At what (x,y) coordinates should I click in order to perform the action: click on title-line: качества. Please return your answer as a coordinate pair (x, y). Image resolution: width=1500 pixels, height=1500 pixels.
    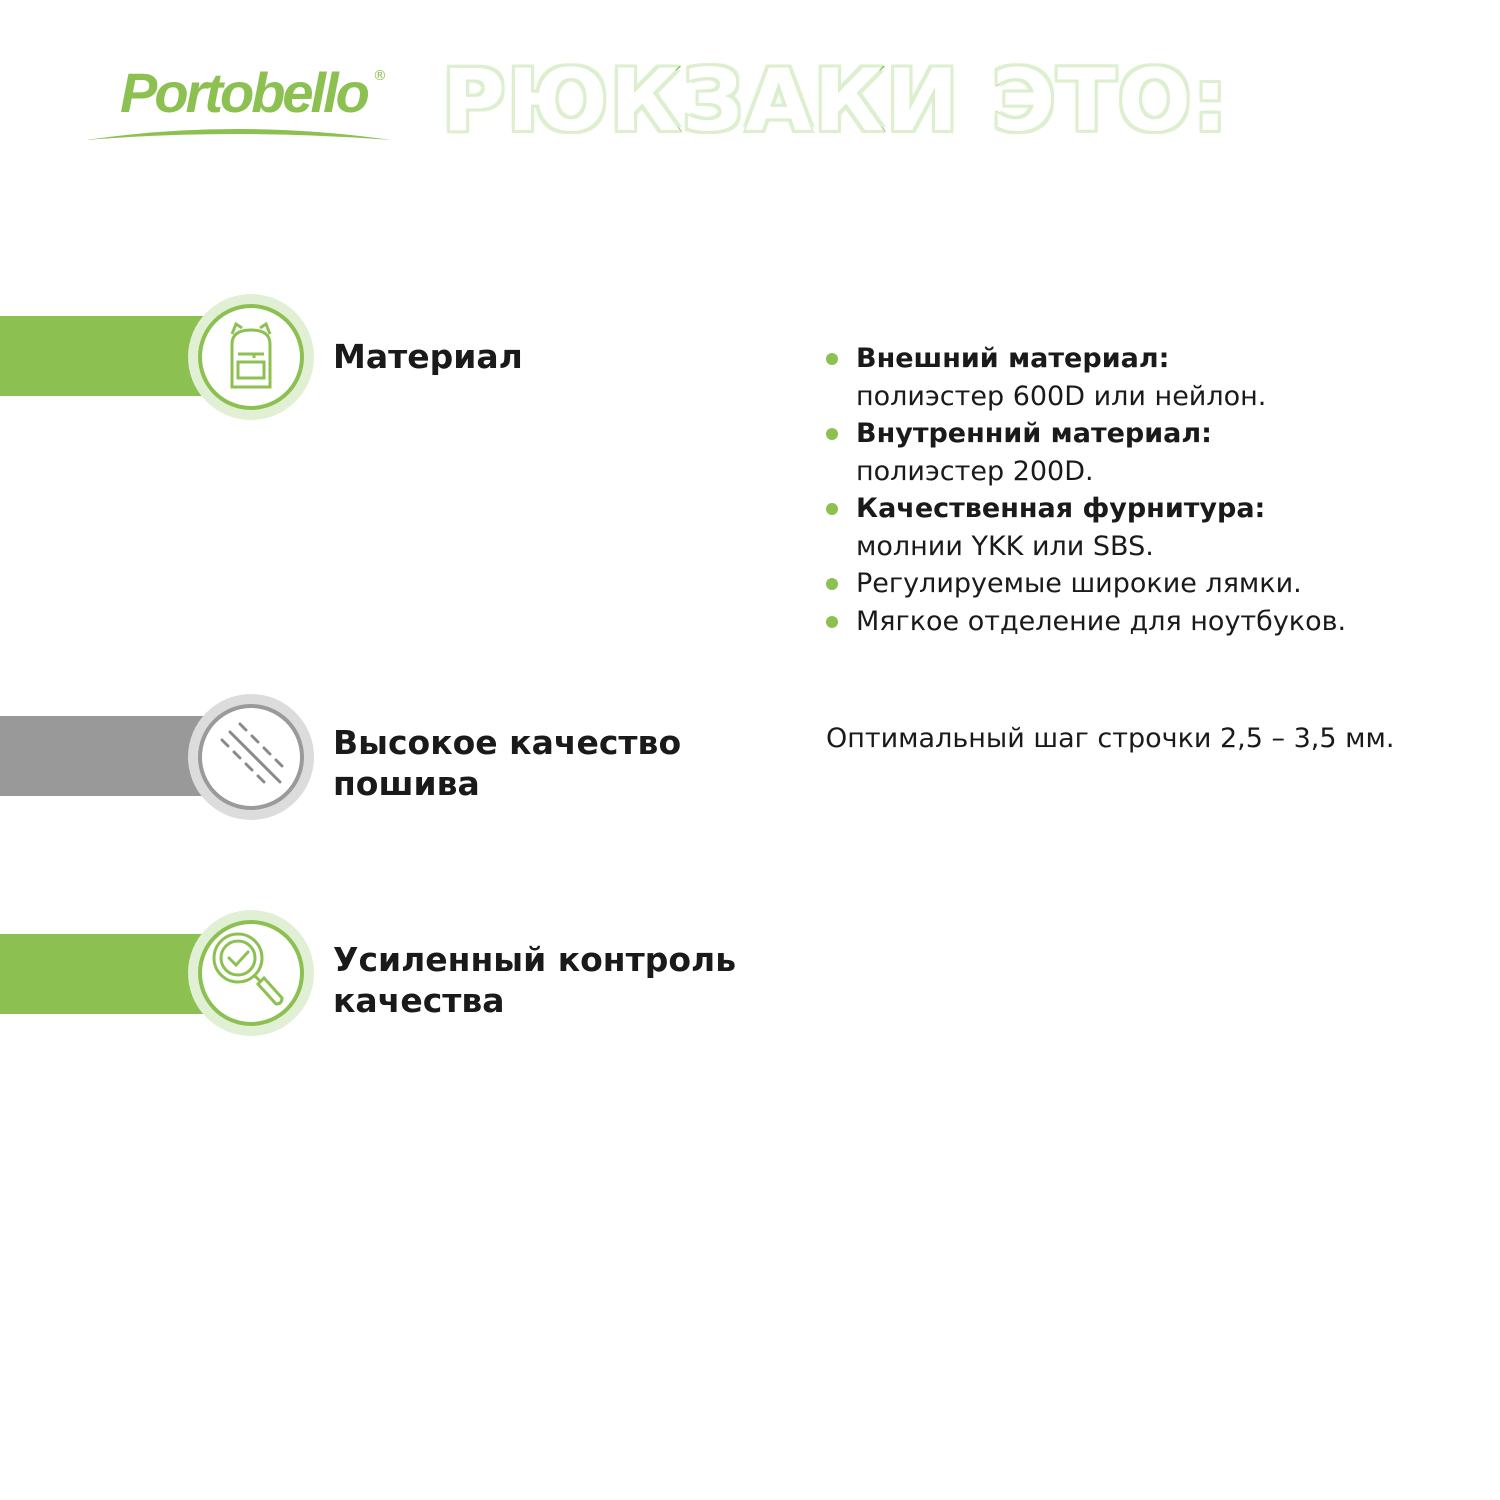
    Looking at the image, I should click on (419, 1000).